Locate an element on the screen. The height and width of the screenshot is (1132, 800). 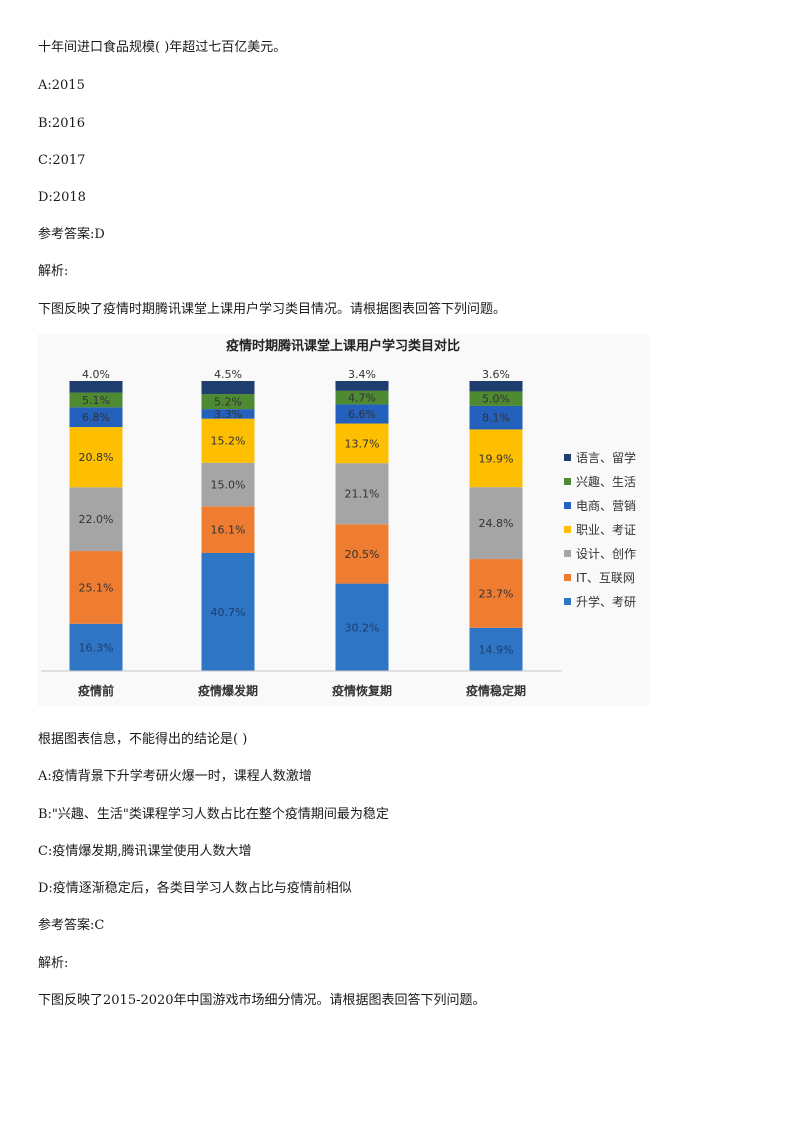
data-label: 3.4% is located at coordinates (362, 374).